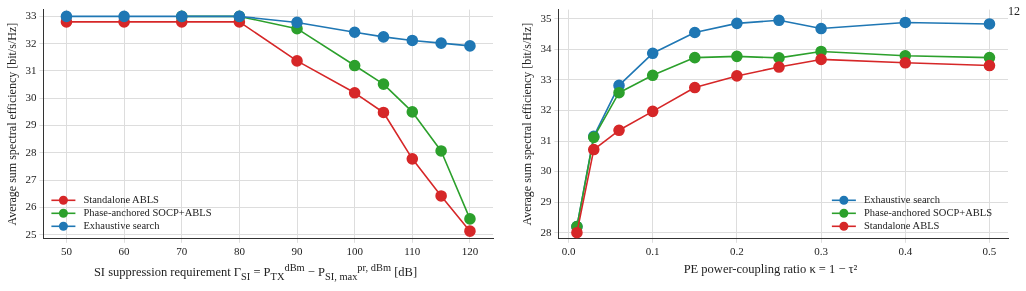 The image size is (1026, 291). I want to click on y-tick-label: 35, so click(546, 17).